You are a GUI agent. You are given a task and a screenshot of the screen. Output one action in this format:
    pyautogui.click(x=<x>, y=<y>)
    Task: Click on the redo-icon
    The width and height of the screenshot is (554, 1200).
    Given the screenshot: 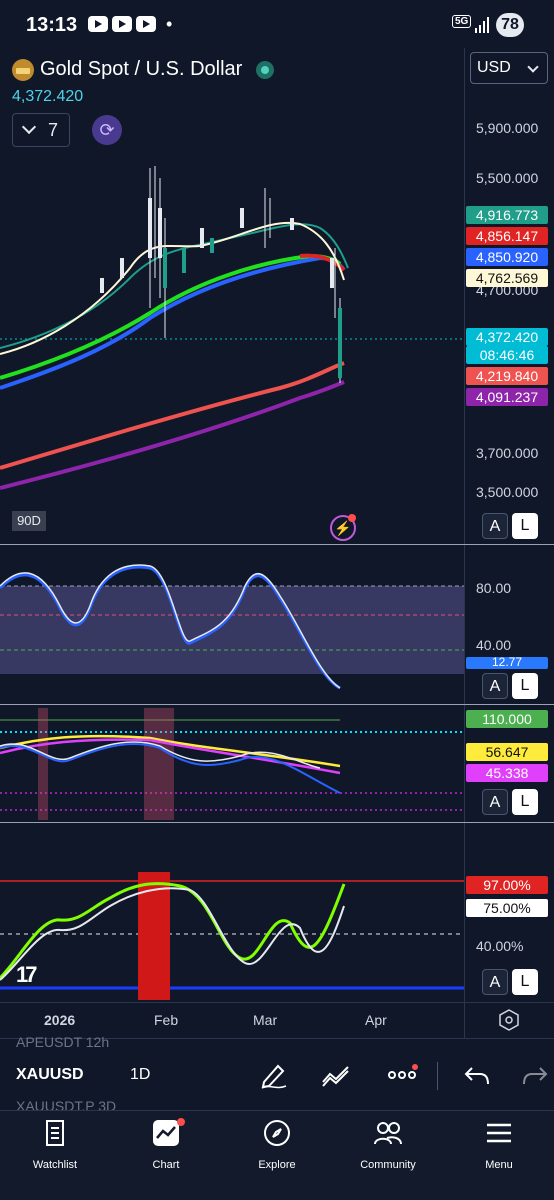 What is the action you would take?
    pyautogui.click(x=534, y=1075)
    